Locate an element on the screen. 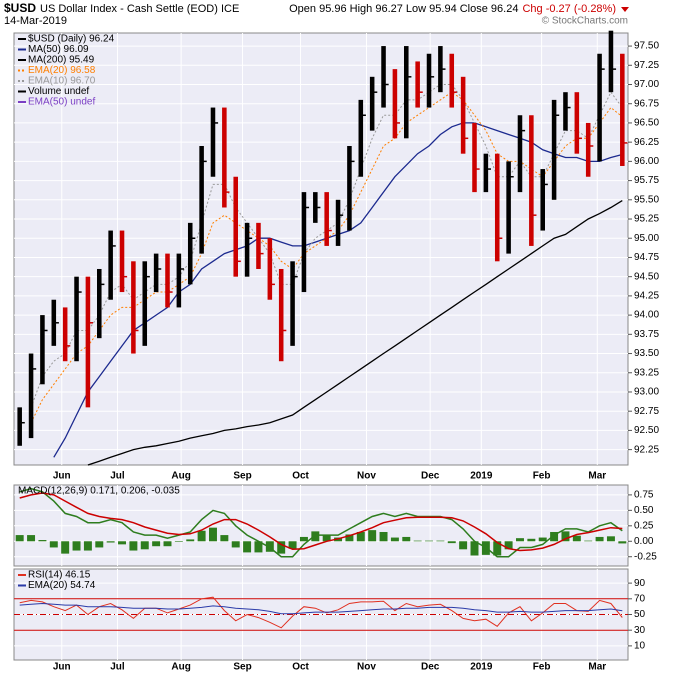  y-tick-label: 0.75 is located at coordinates (644, 495).